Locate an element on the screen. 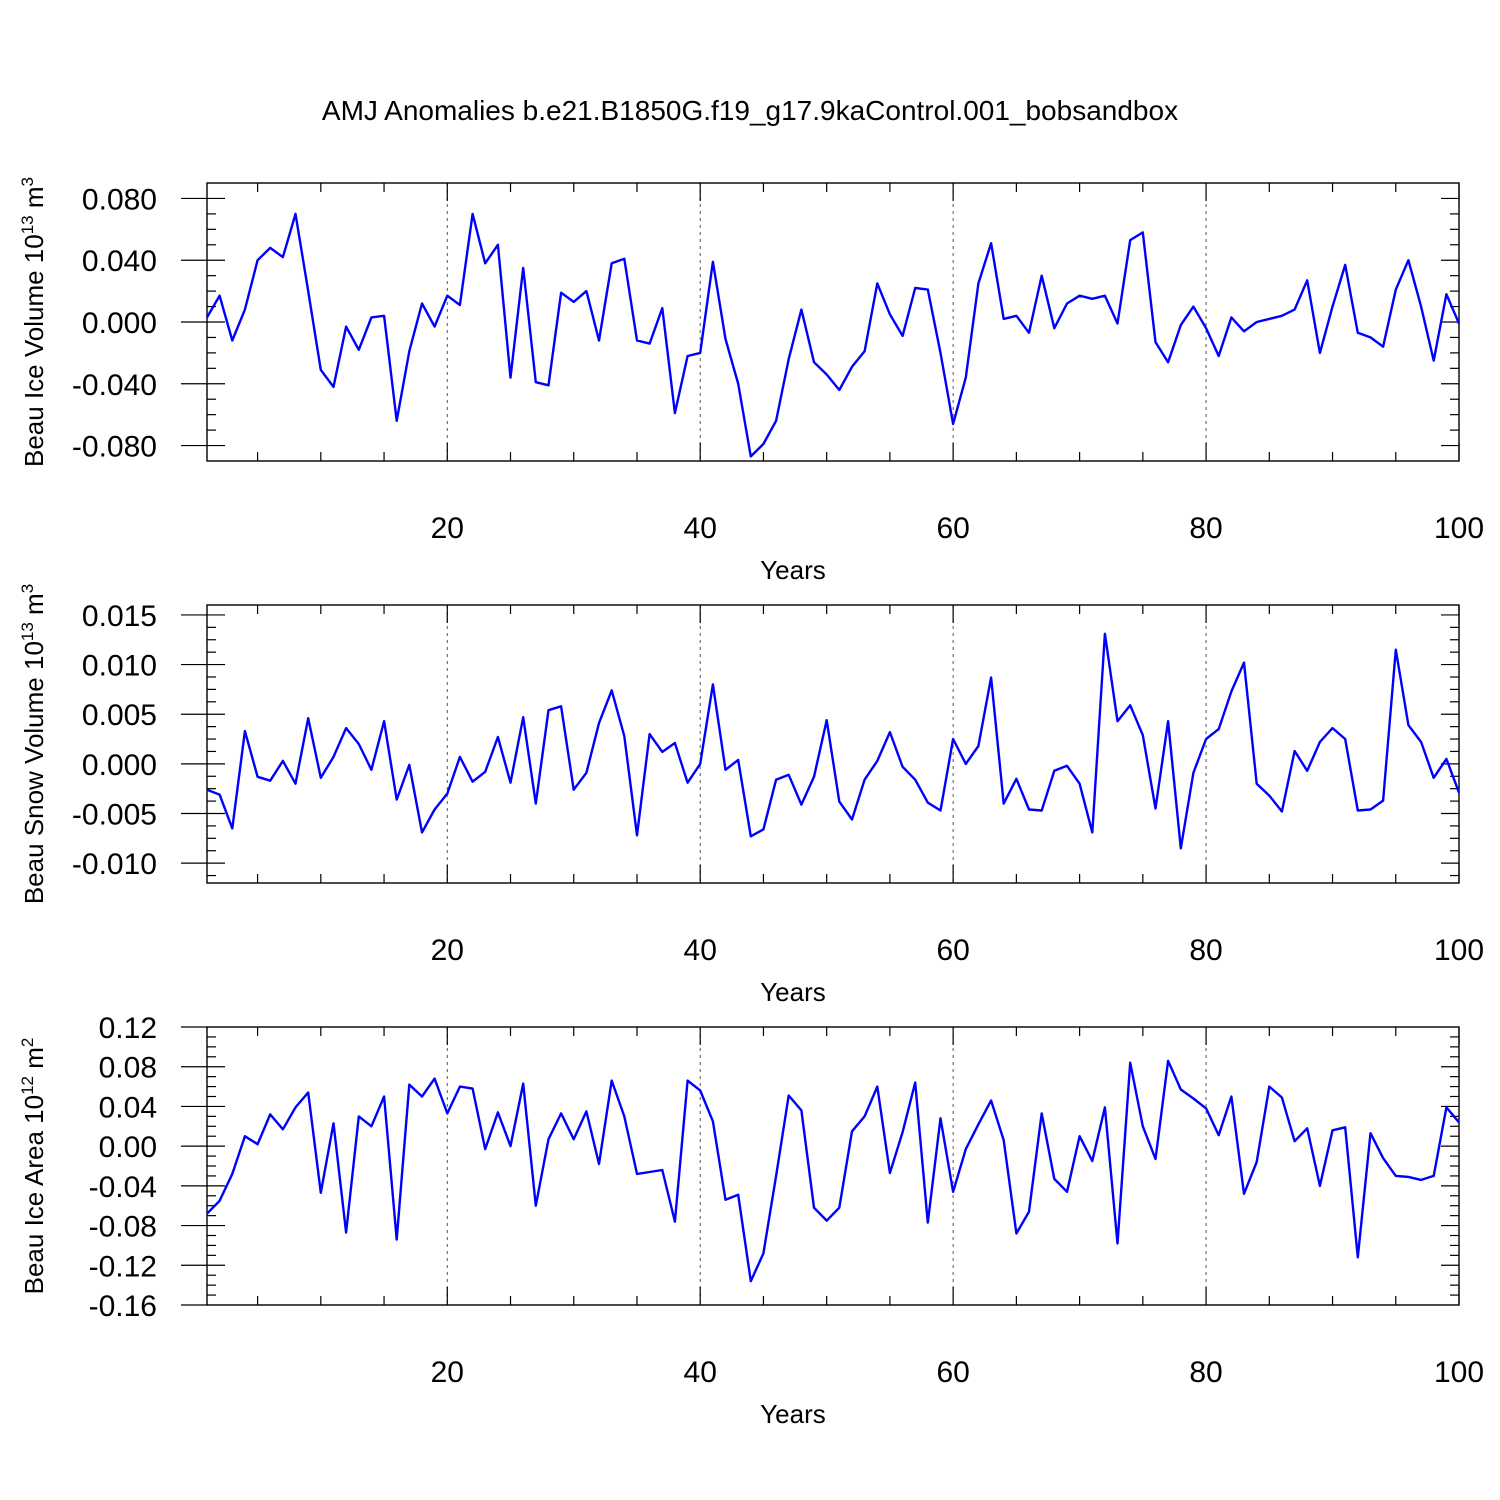  y-tick-label: 0.00 is located at coordinates (128, 1147).